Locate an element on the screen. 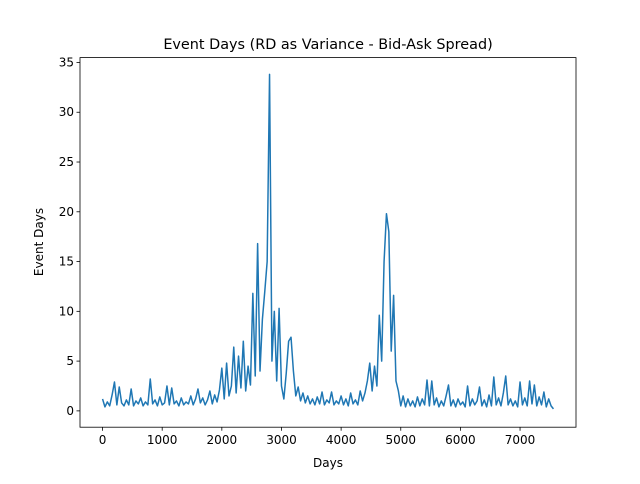  y-tick-label: 10 is located at coordinates (66, 311).